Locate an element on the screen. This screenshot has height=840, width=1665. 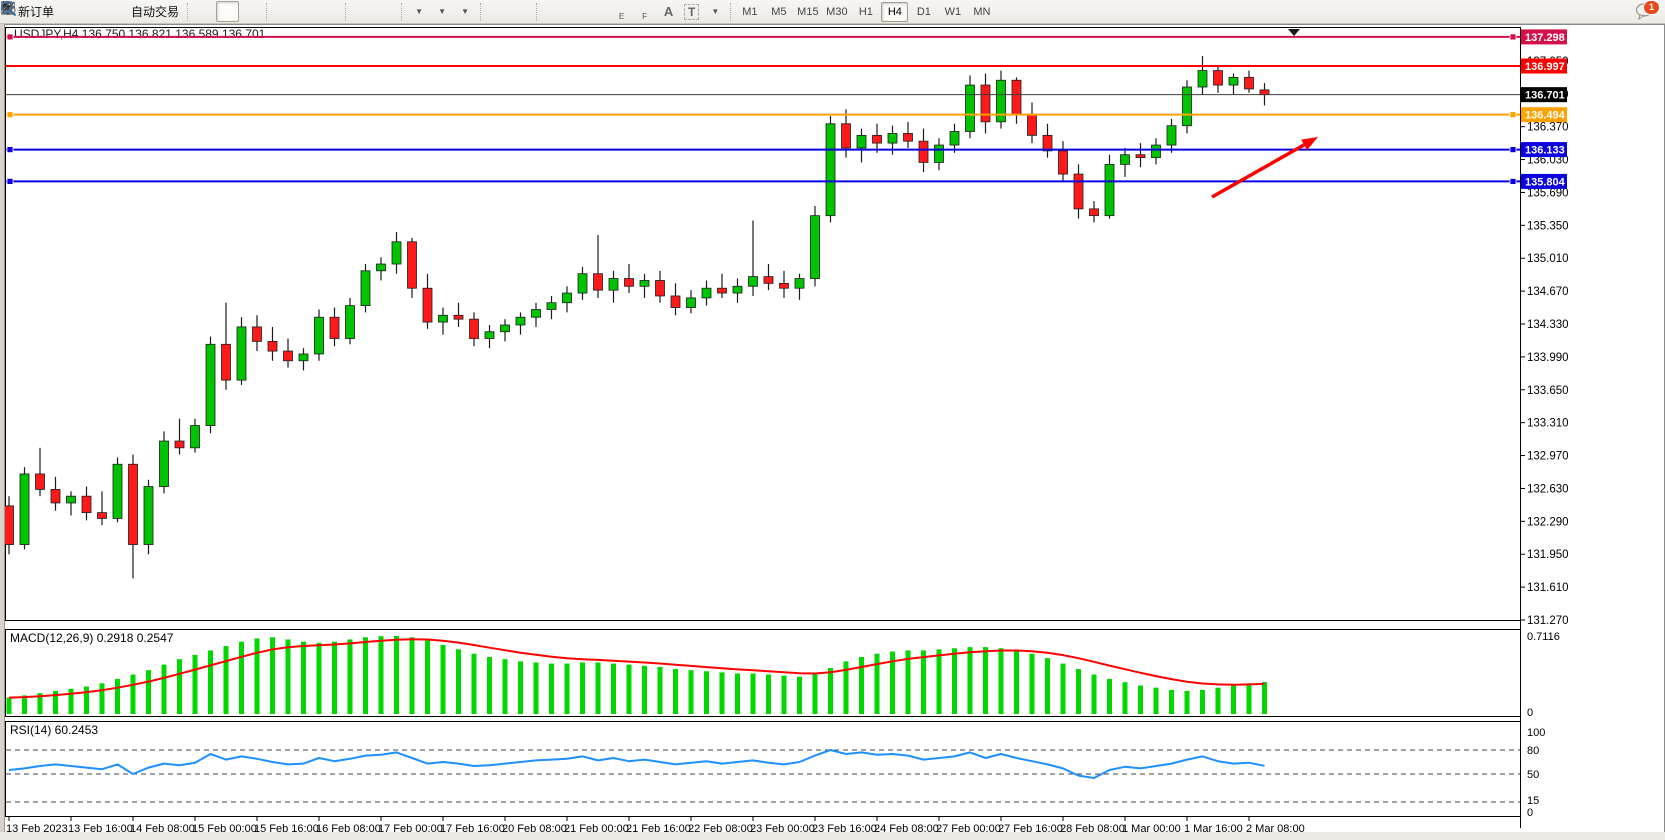
metaeditor-button is located at coordinates (41, 11).